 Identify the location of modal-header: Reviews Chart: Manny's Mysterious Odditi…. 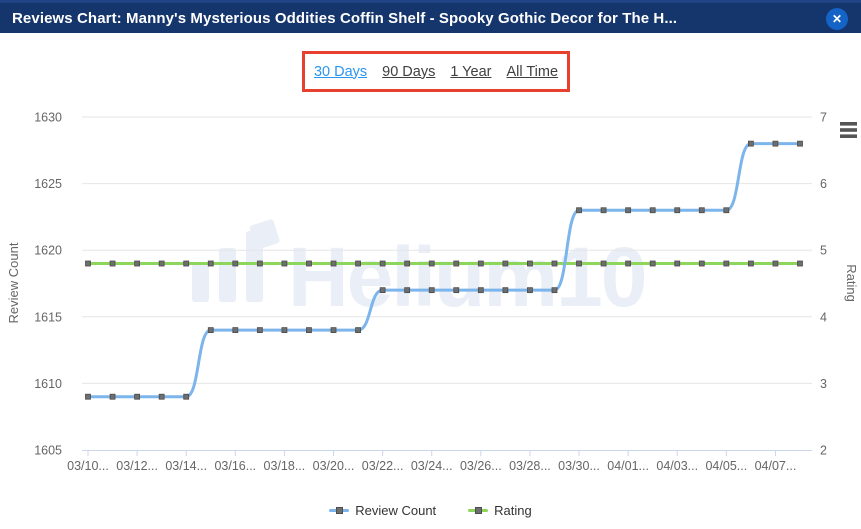
(430, 16).